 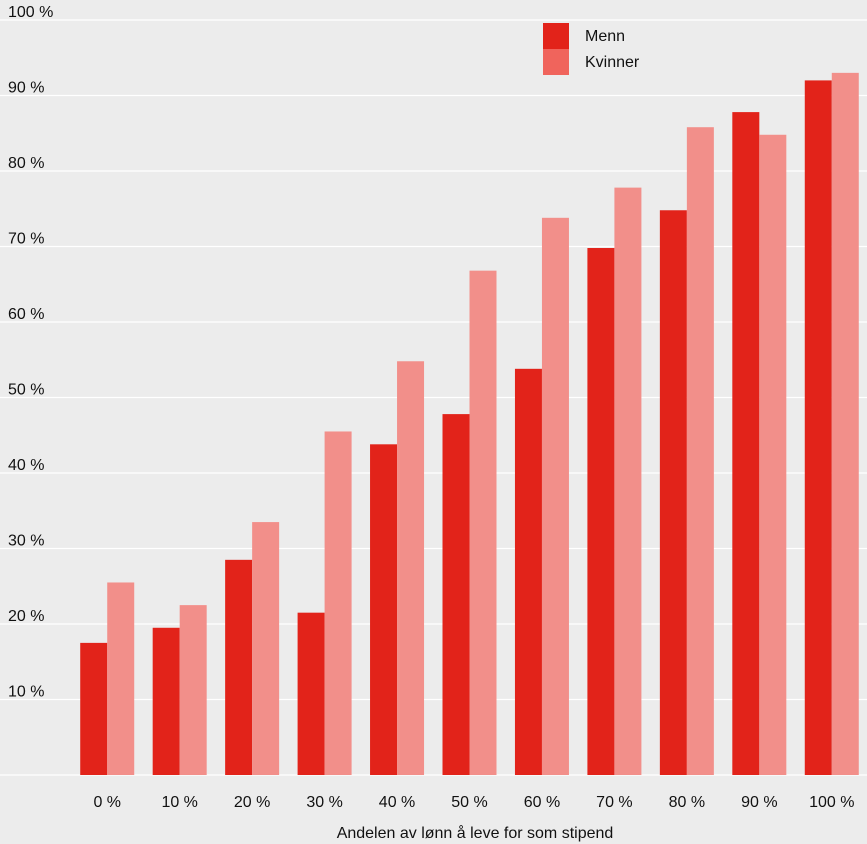 I want to click on legend: Menn Kvinner, so click(x=591, y=49).